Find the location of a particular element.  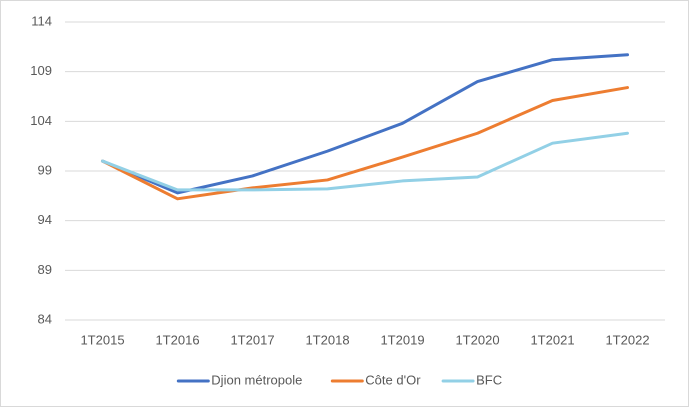

x-tick-label: 1T2015 is located at coordinates (102, 339).